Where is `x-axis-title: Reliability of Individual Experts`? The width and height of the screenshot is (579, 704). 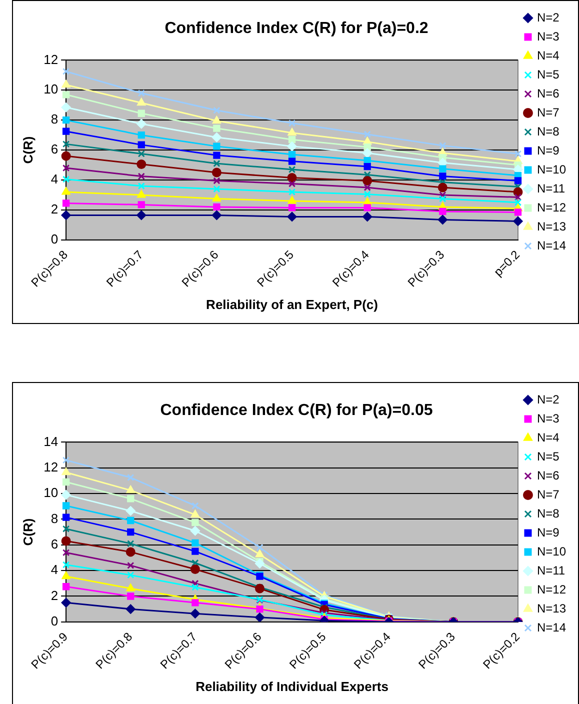
x-axis-title: Reliability of Individual Experts is located at coordinates (292, 686).